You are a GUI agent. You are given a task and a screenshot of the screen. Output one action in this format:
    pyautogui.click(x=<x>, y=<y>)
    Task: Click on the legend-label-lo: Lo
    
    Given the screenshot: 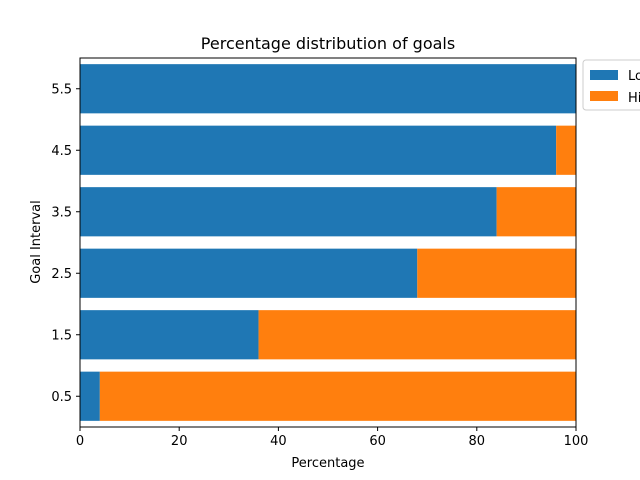 What is the action you would take?
    pyautogui.click(x=634, y=76)
    